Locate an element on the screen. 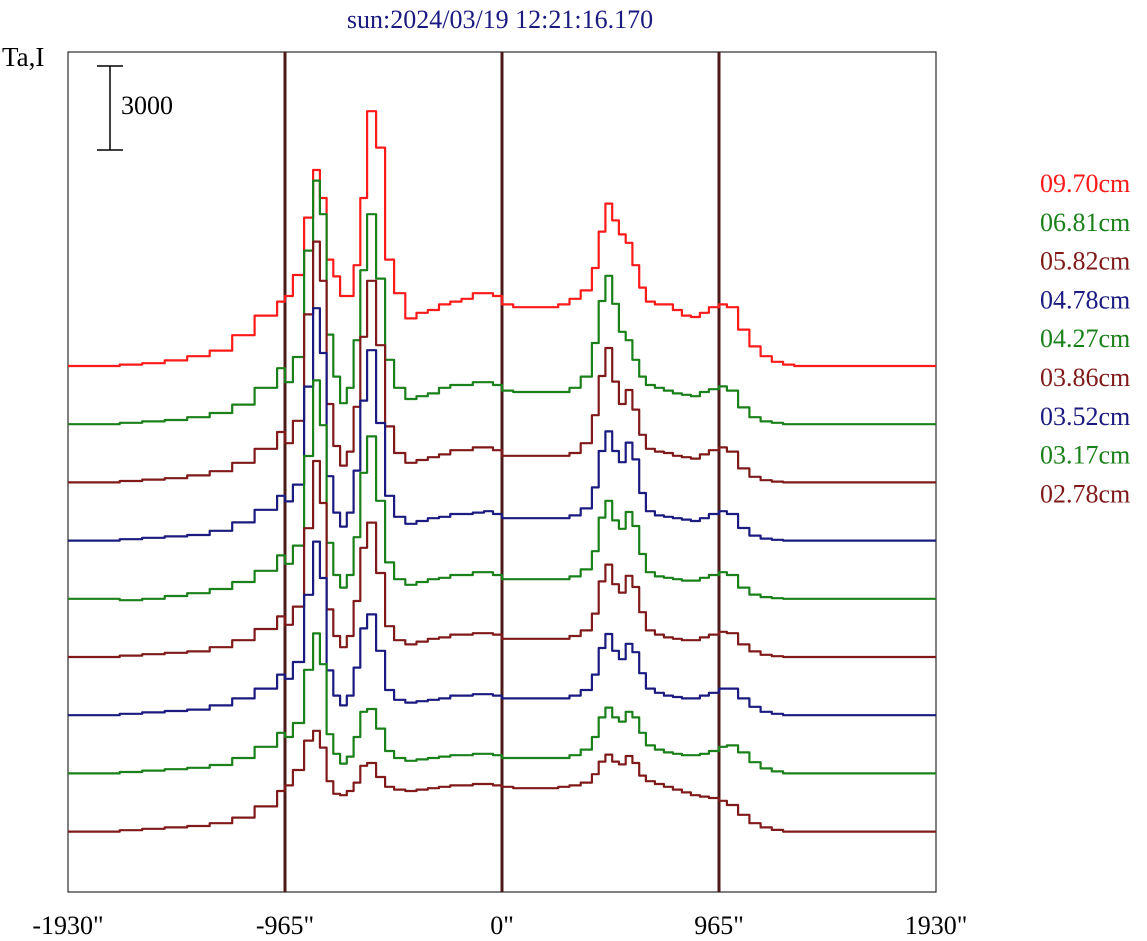 Image resolution: width=1147 pixels, height=941 pixels. x-tick-label: 1930" is located at coordinates (936, 925).